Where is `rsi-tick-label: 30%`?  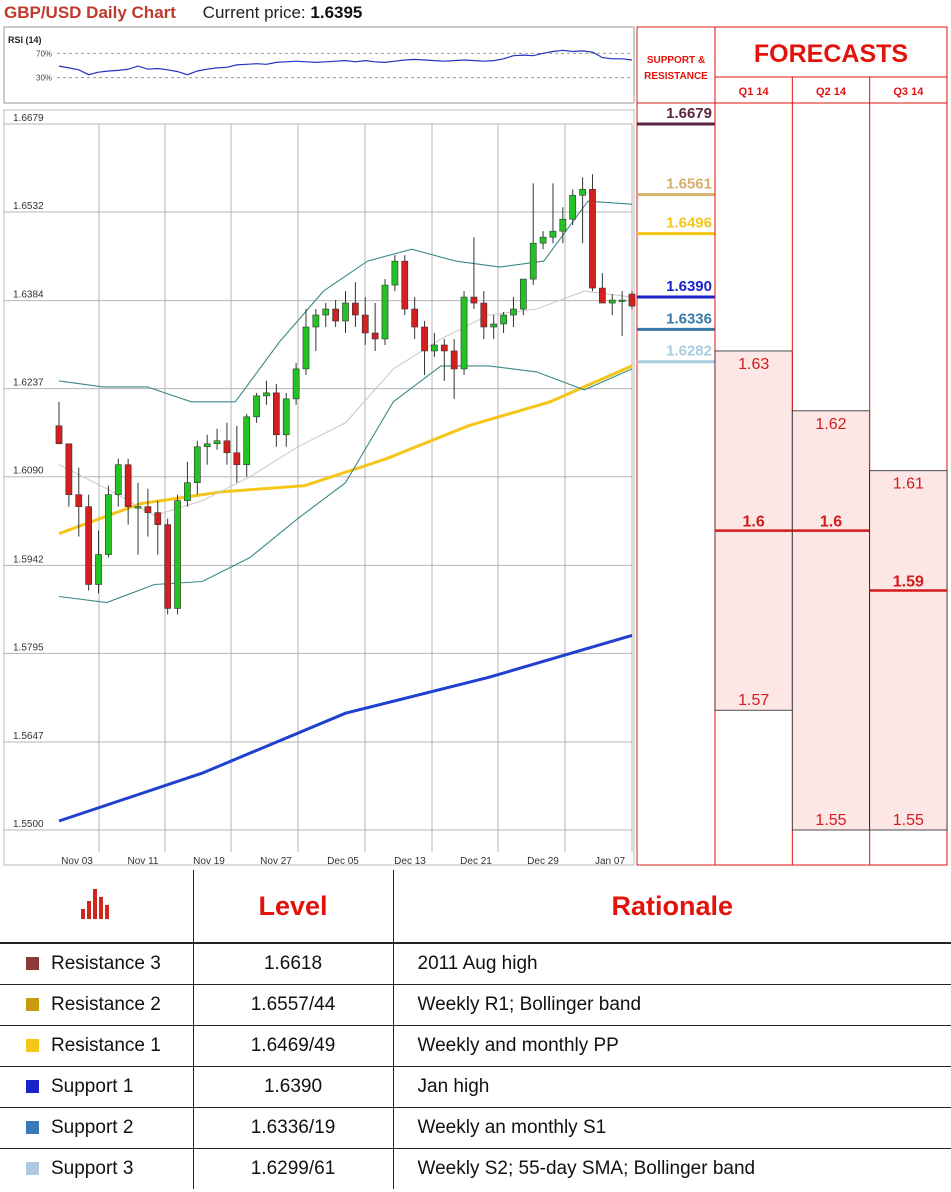 rsi-tick-label: 30% is located at coordinates (44, 78).